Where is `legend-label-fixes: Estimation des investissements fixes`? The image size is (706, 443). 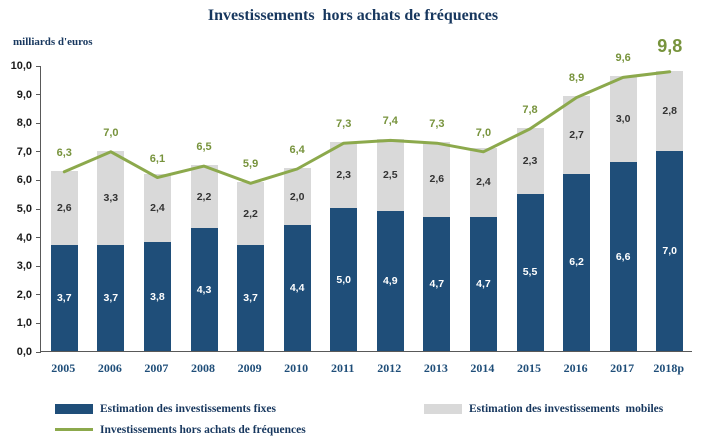 legend-label-fixes: Estimation des investissements fixes is located at coordinates (188, 408).